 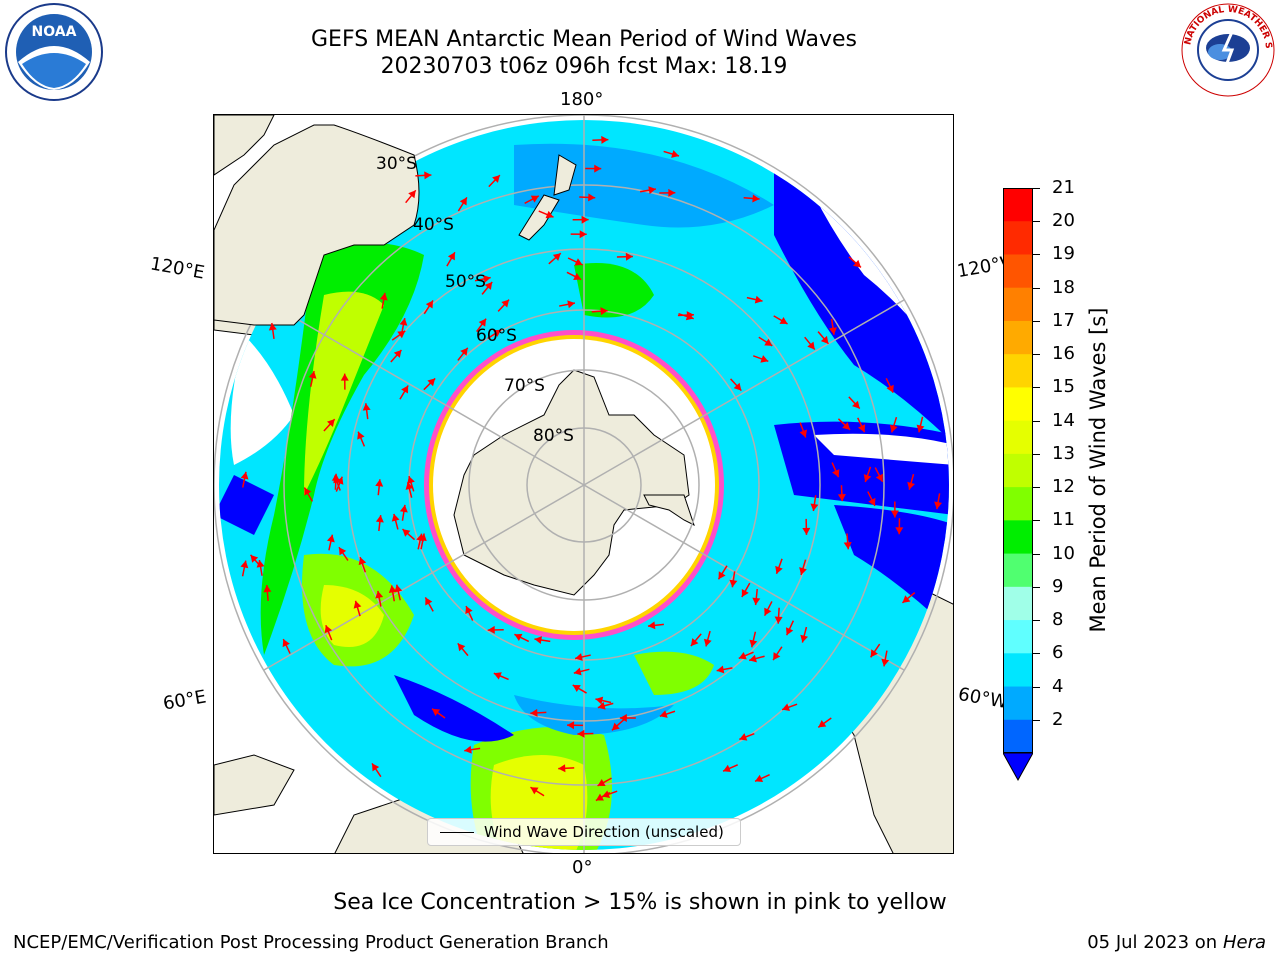 What do you see at coordinates (983, 698) in the screenshot?
I see `lon-label-60w: 60°W` at bounding box center [983, 698].